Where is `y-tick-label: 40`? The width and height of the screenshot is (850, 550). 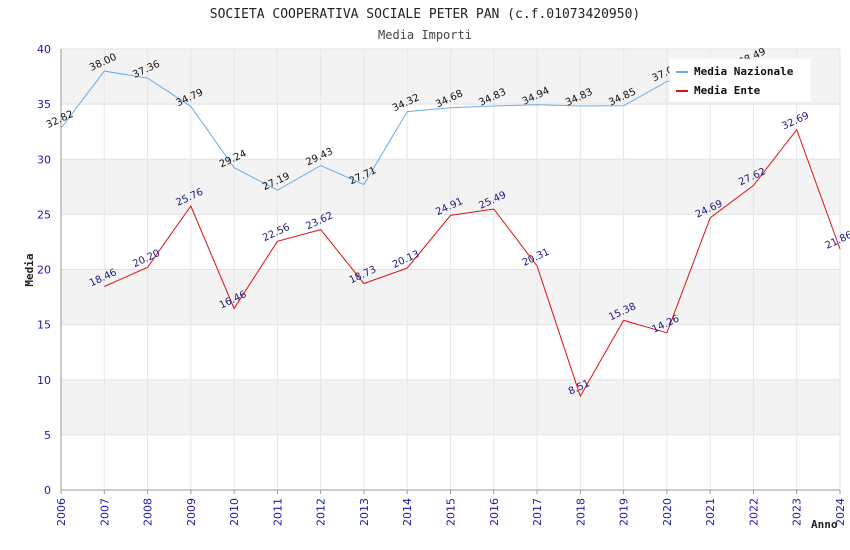 y-tick-label: 40 is located at coordinates (44, 49).